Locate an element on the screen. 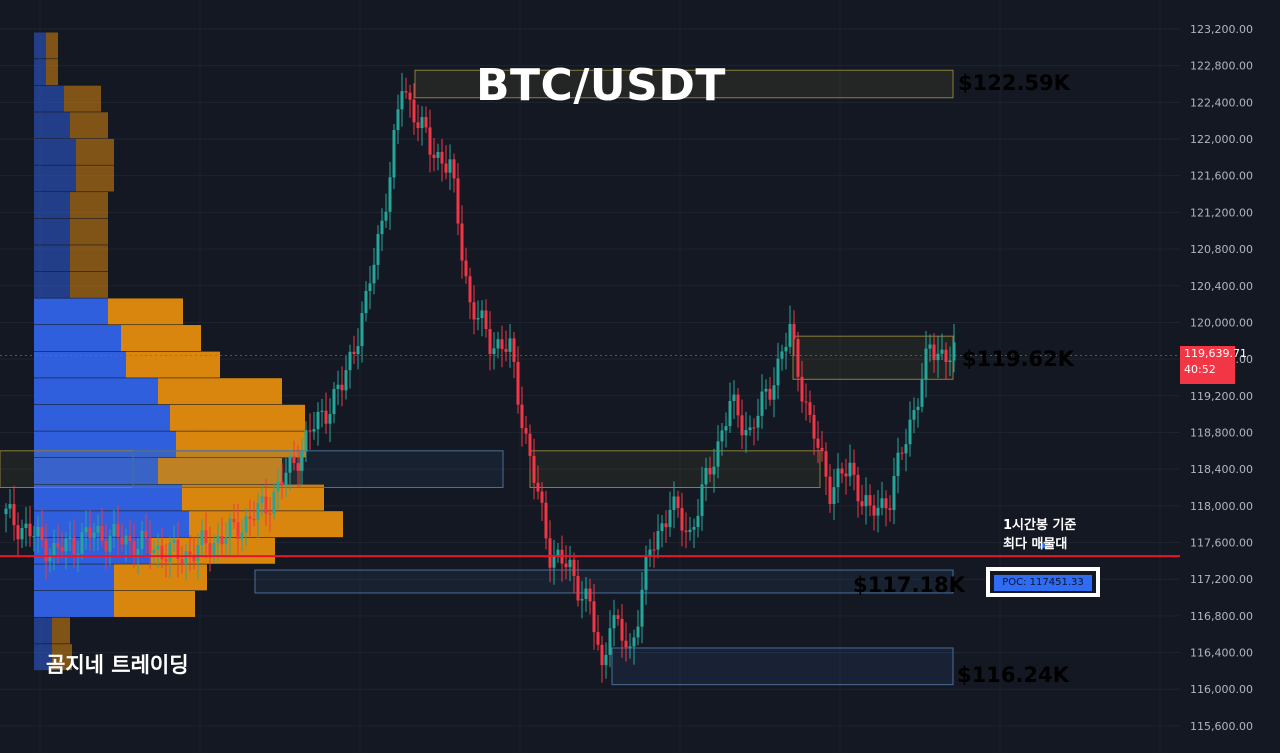  y-tick-label: 115,600.00 is located at coordinates (1221, 726).